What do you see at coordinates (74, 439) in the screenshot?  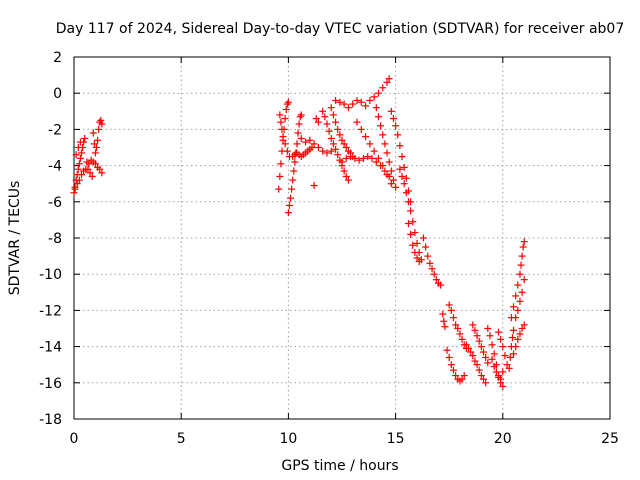 I see `x-tick-label: 0` at bounding box center [74, 439].